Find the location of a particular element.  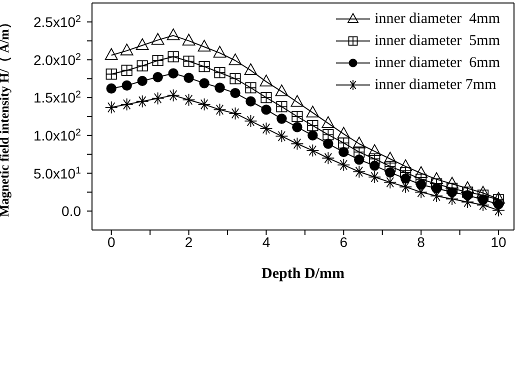

x-tick-label: 4 is located at coordinates (266, 242).